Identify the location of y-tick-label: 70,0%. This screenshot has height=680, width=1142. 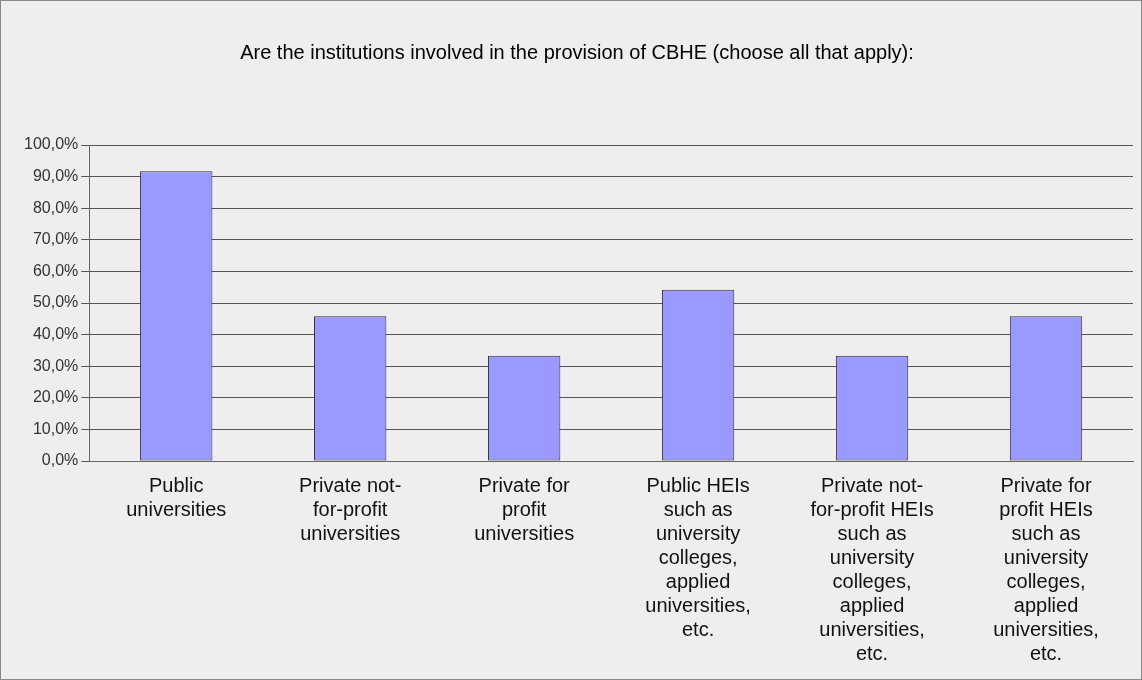
(55, 239).